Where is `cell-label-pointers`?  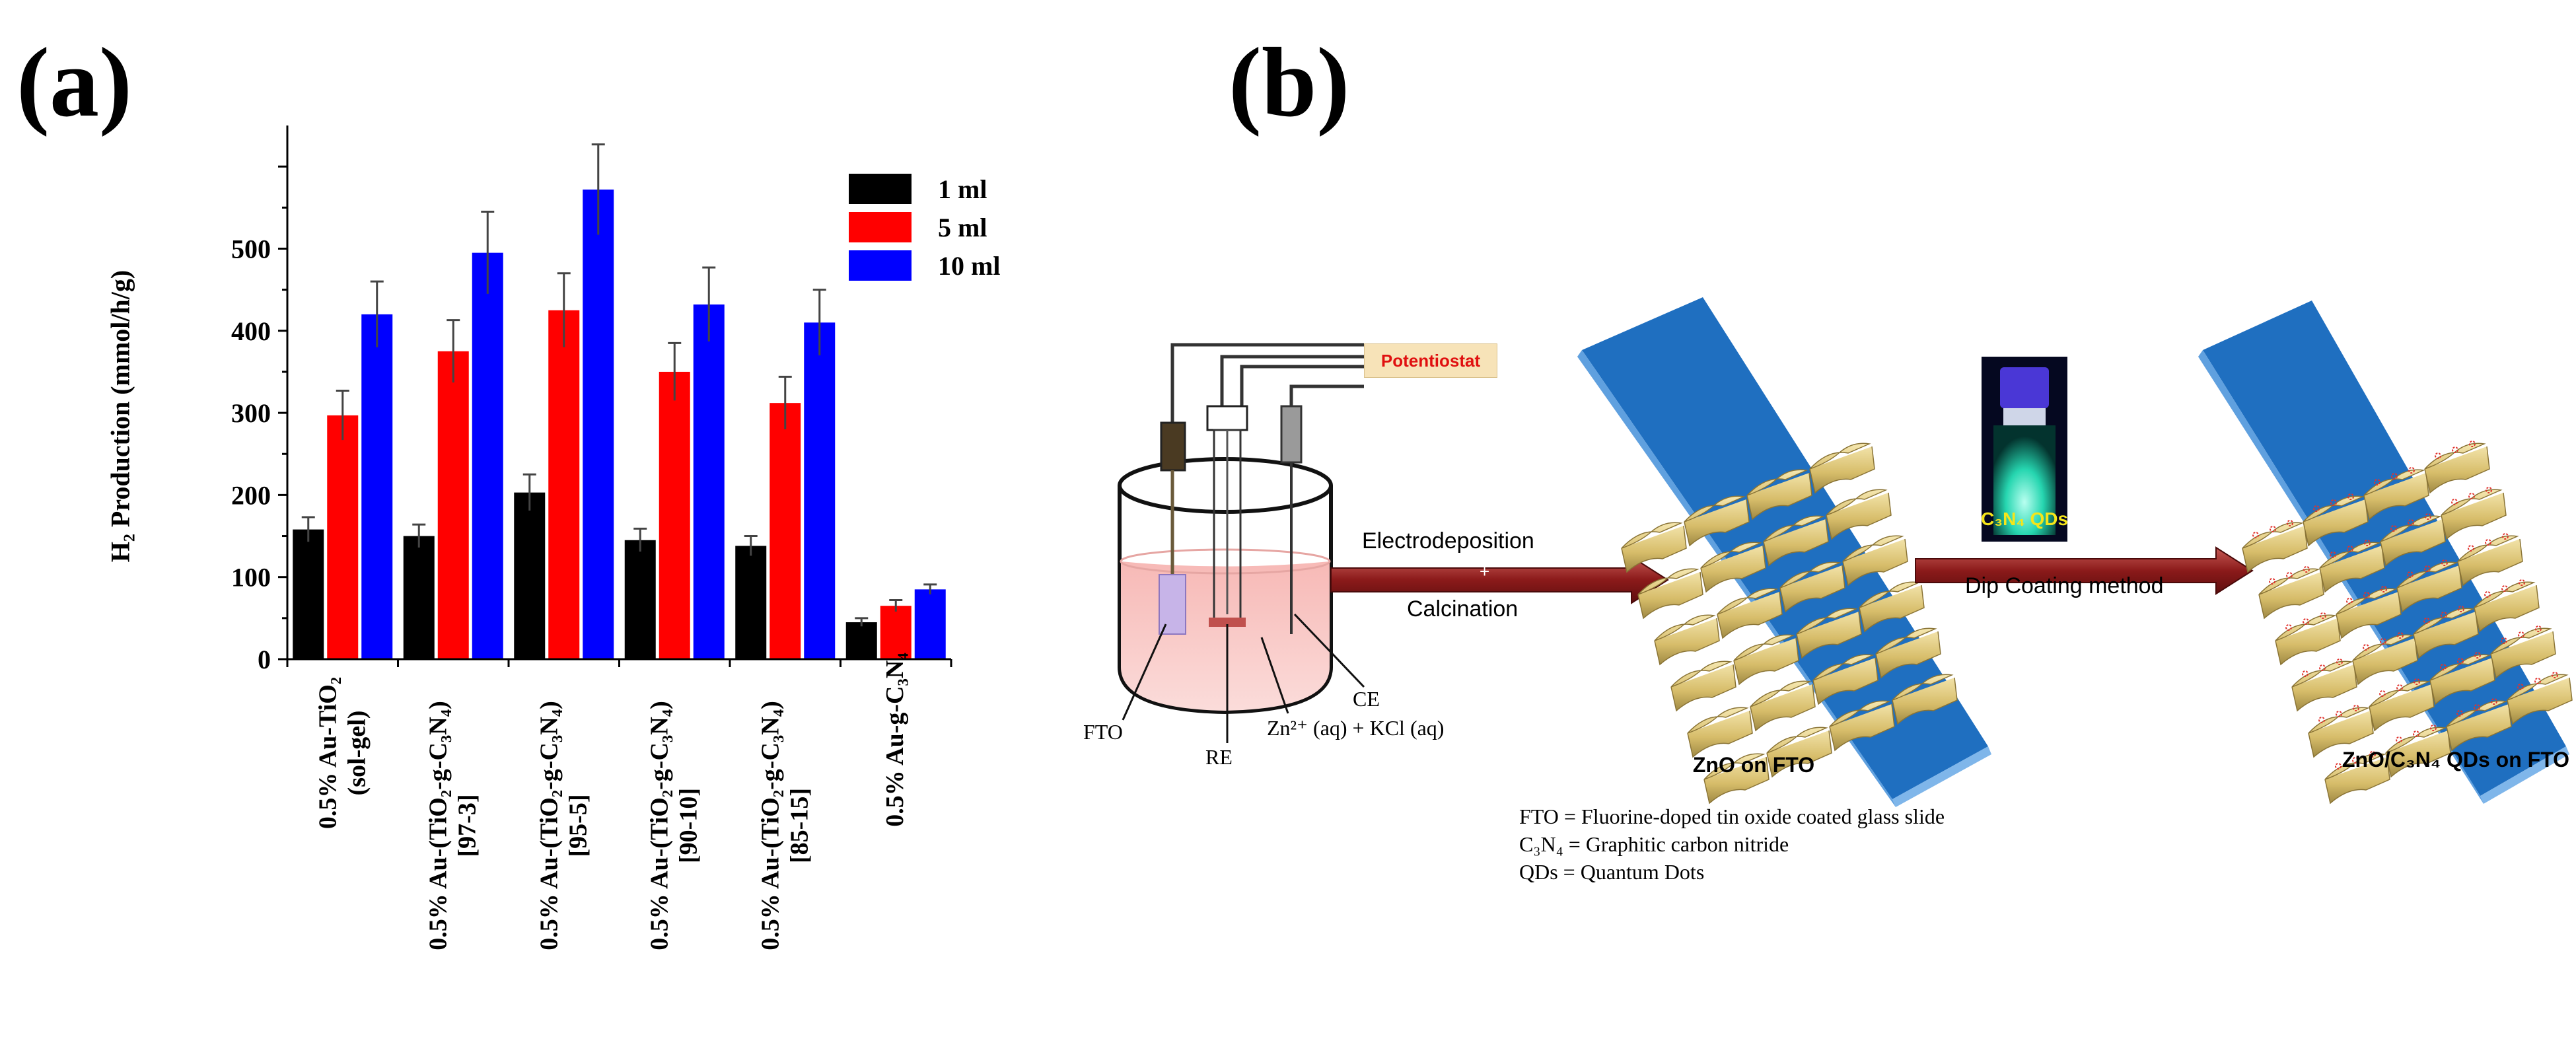
cell-label-pointers is located at coordinates (1244, 678).